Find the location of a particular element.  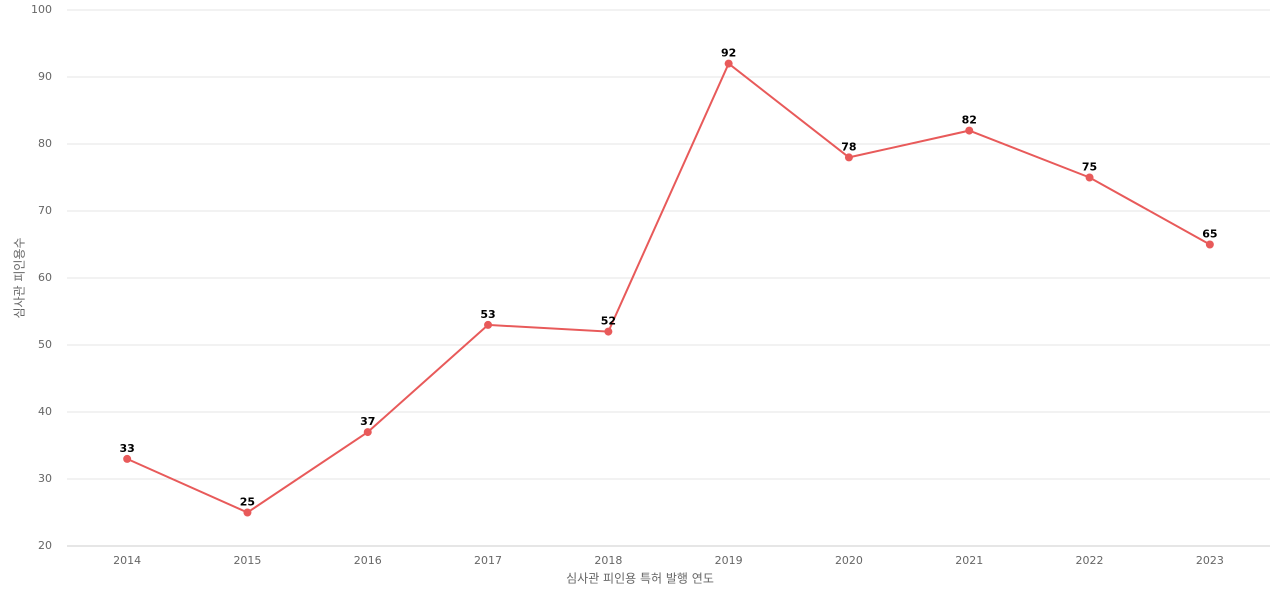

x-tick-label: 2022 is located at coordinates (1090, 560).